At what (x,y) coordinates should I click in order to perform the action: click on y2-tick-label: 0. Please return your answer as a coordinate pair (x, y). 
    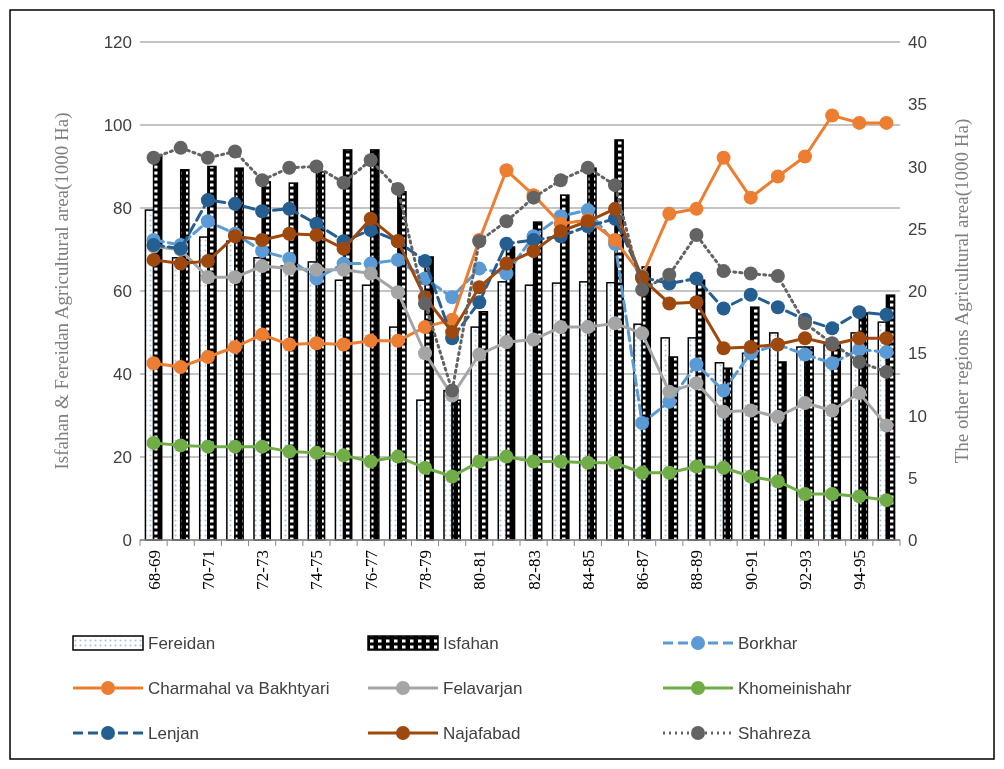
    Looking at the image, I should click on (913, 540).